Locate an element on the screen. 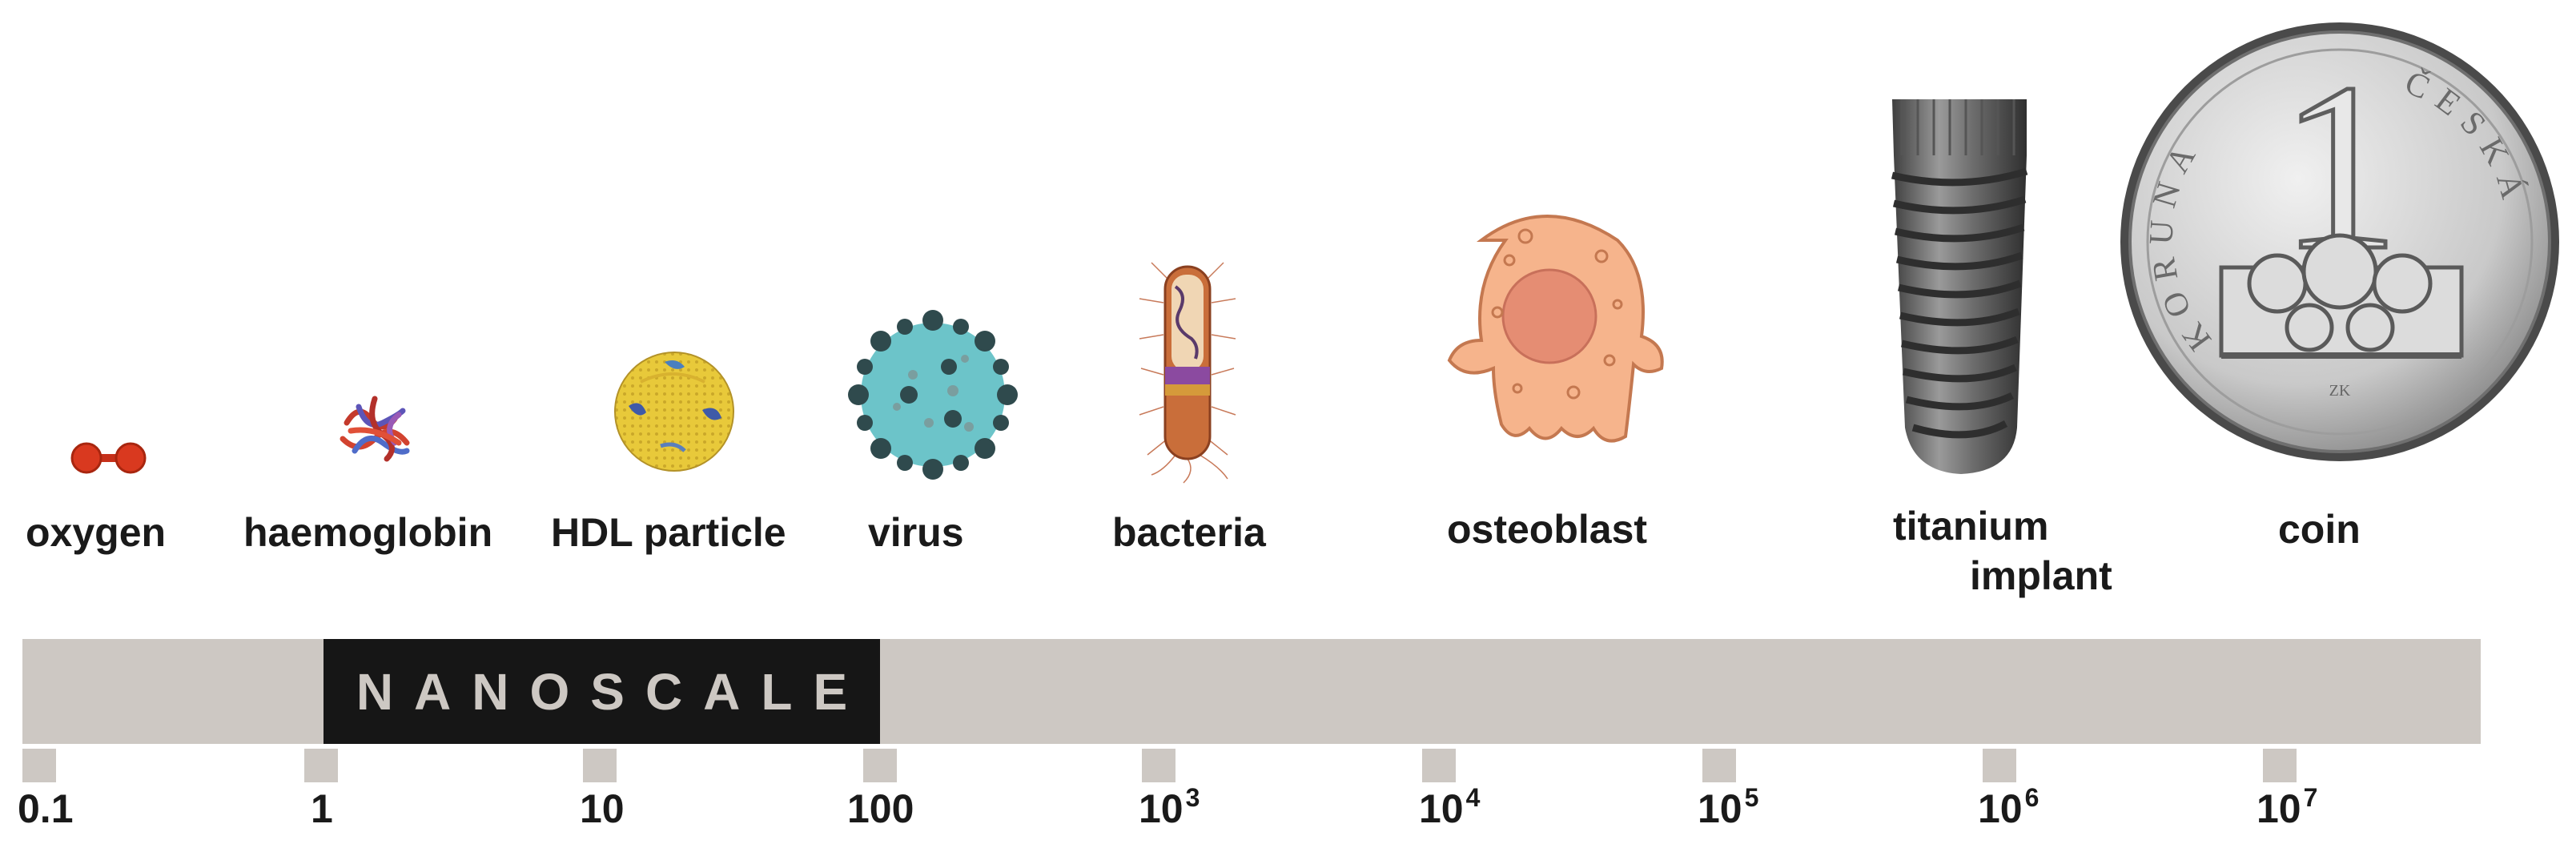 Image resolution: width=2576 pixels, height=856 pixels. tick-label: 10⁴ is located at coordinates (1450, 807).